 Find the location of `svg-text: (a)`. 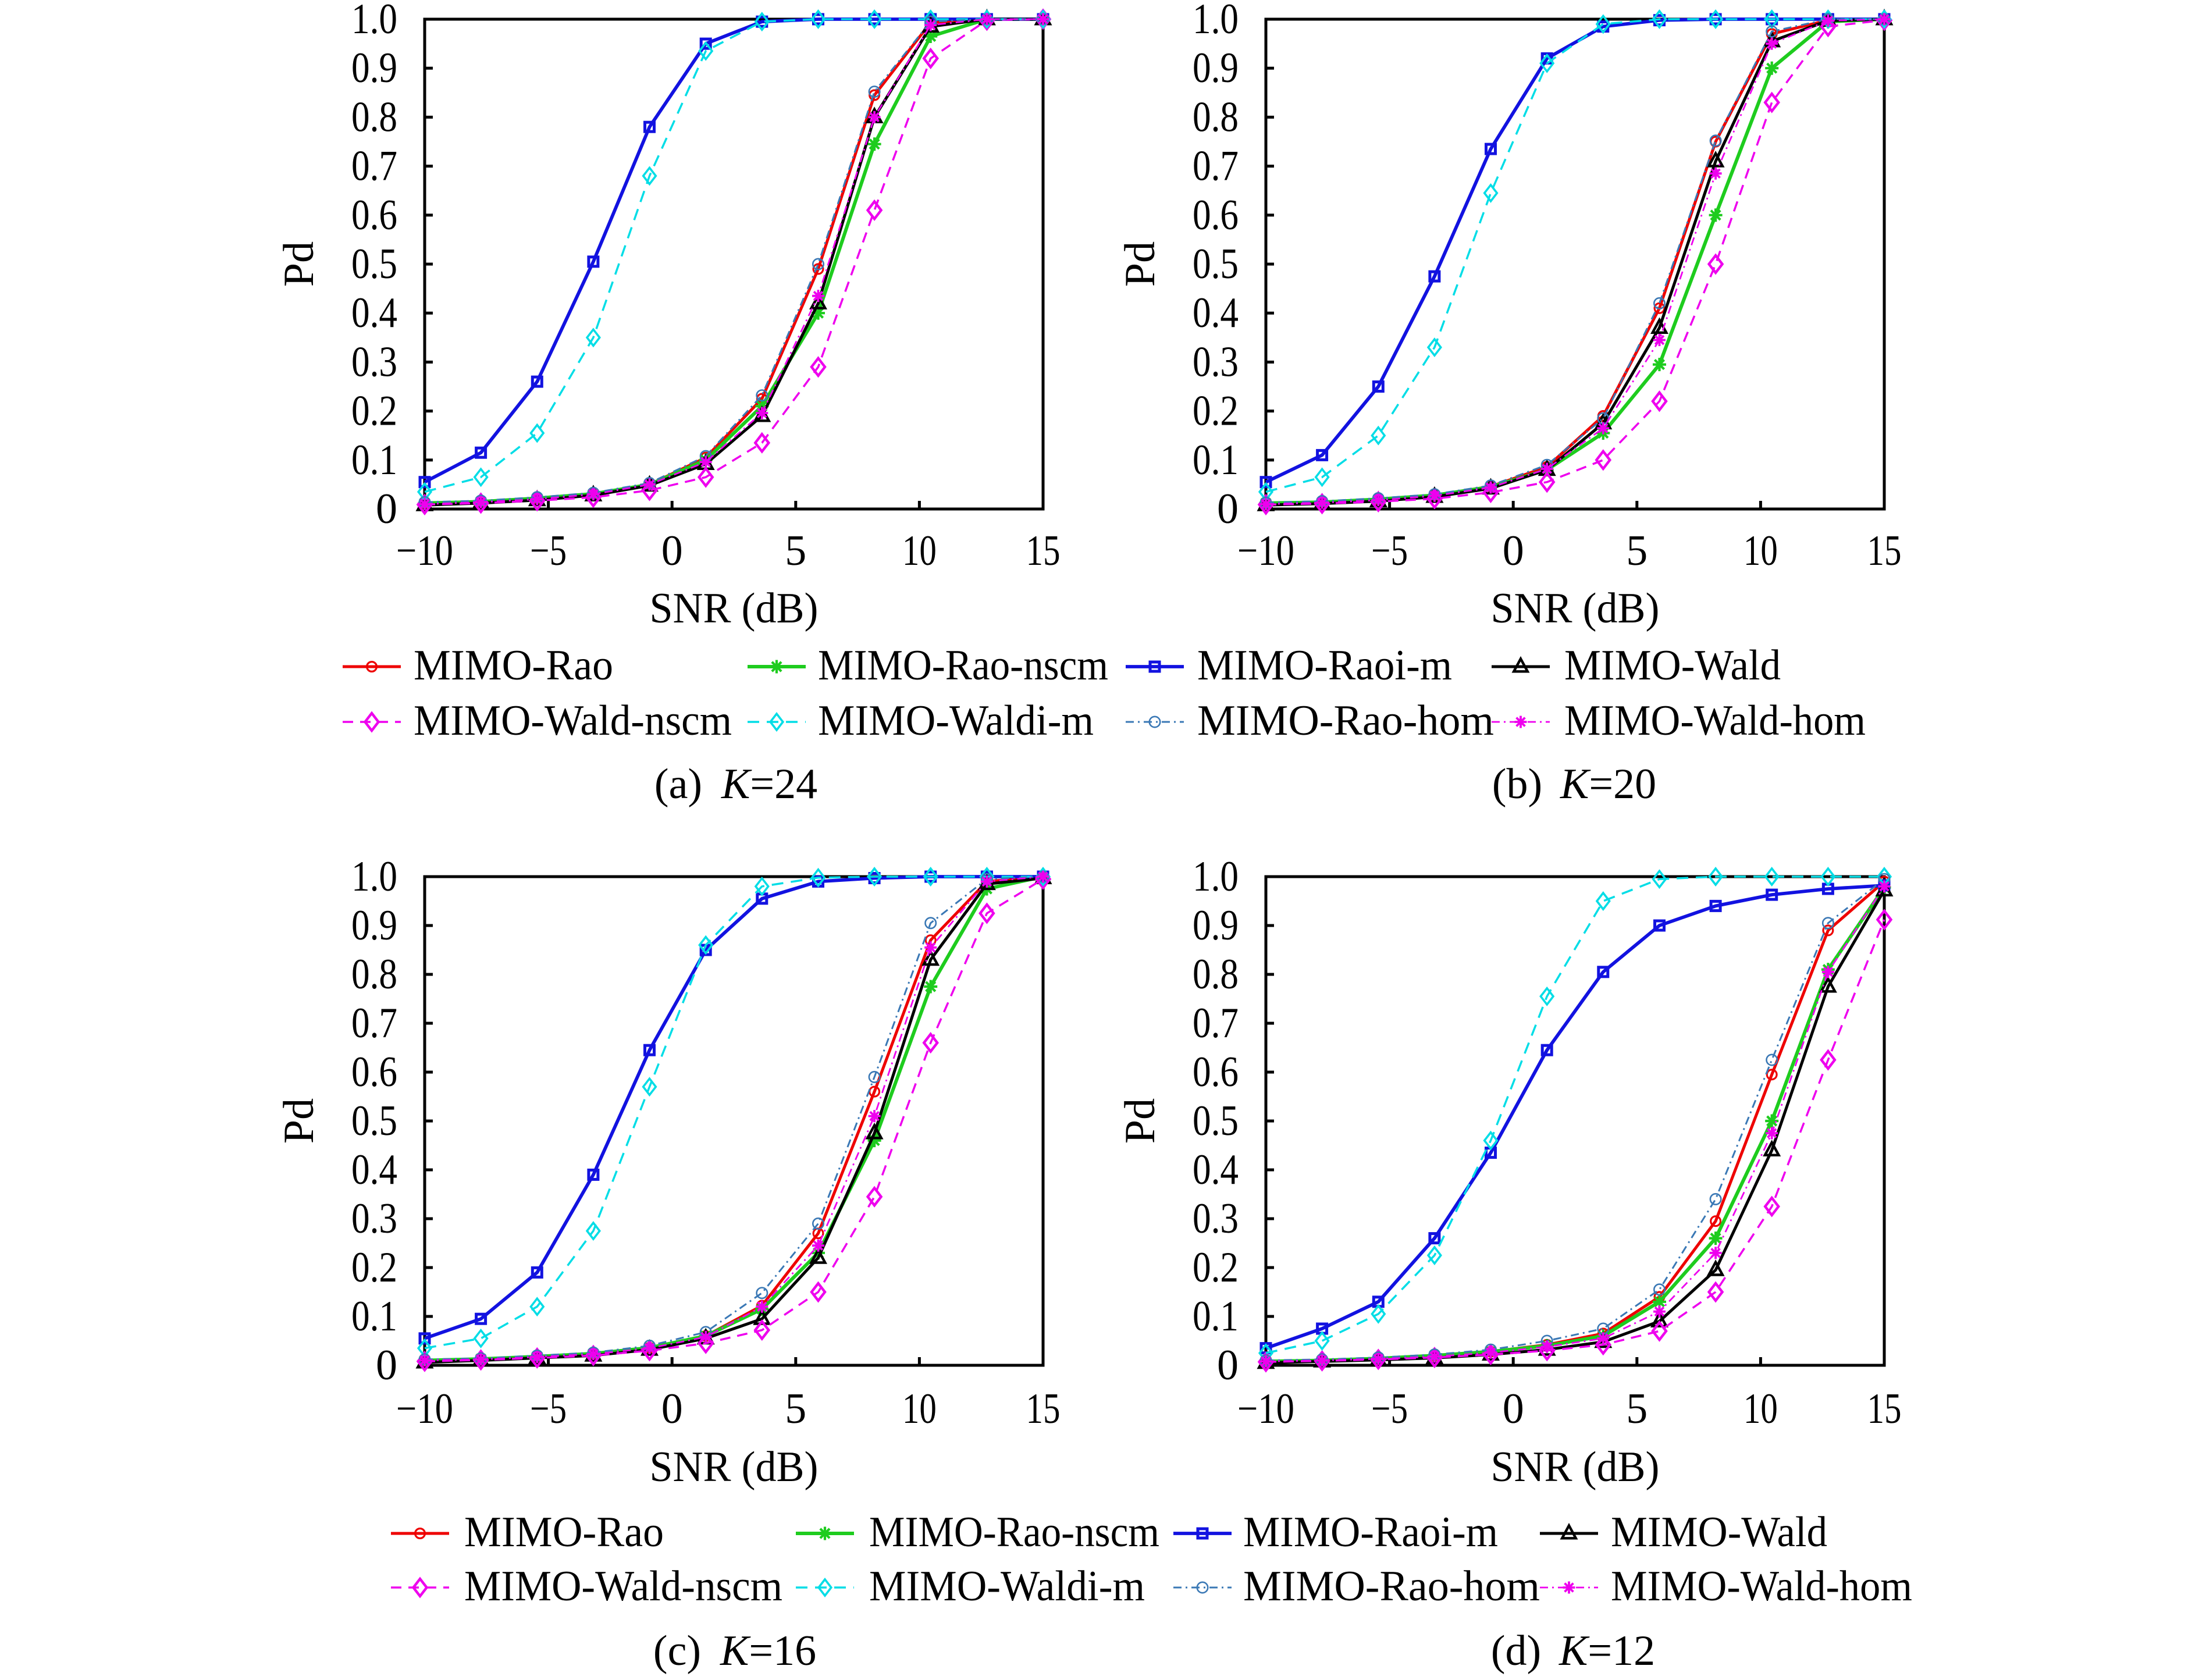

svg-text: (a) is located at coordinates (678, 784).